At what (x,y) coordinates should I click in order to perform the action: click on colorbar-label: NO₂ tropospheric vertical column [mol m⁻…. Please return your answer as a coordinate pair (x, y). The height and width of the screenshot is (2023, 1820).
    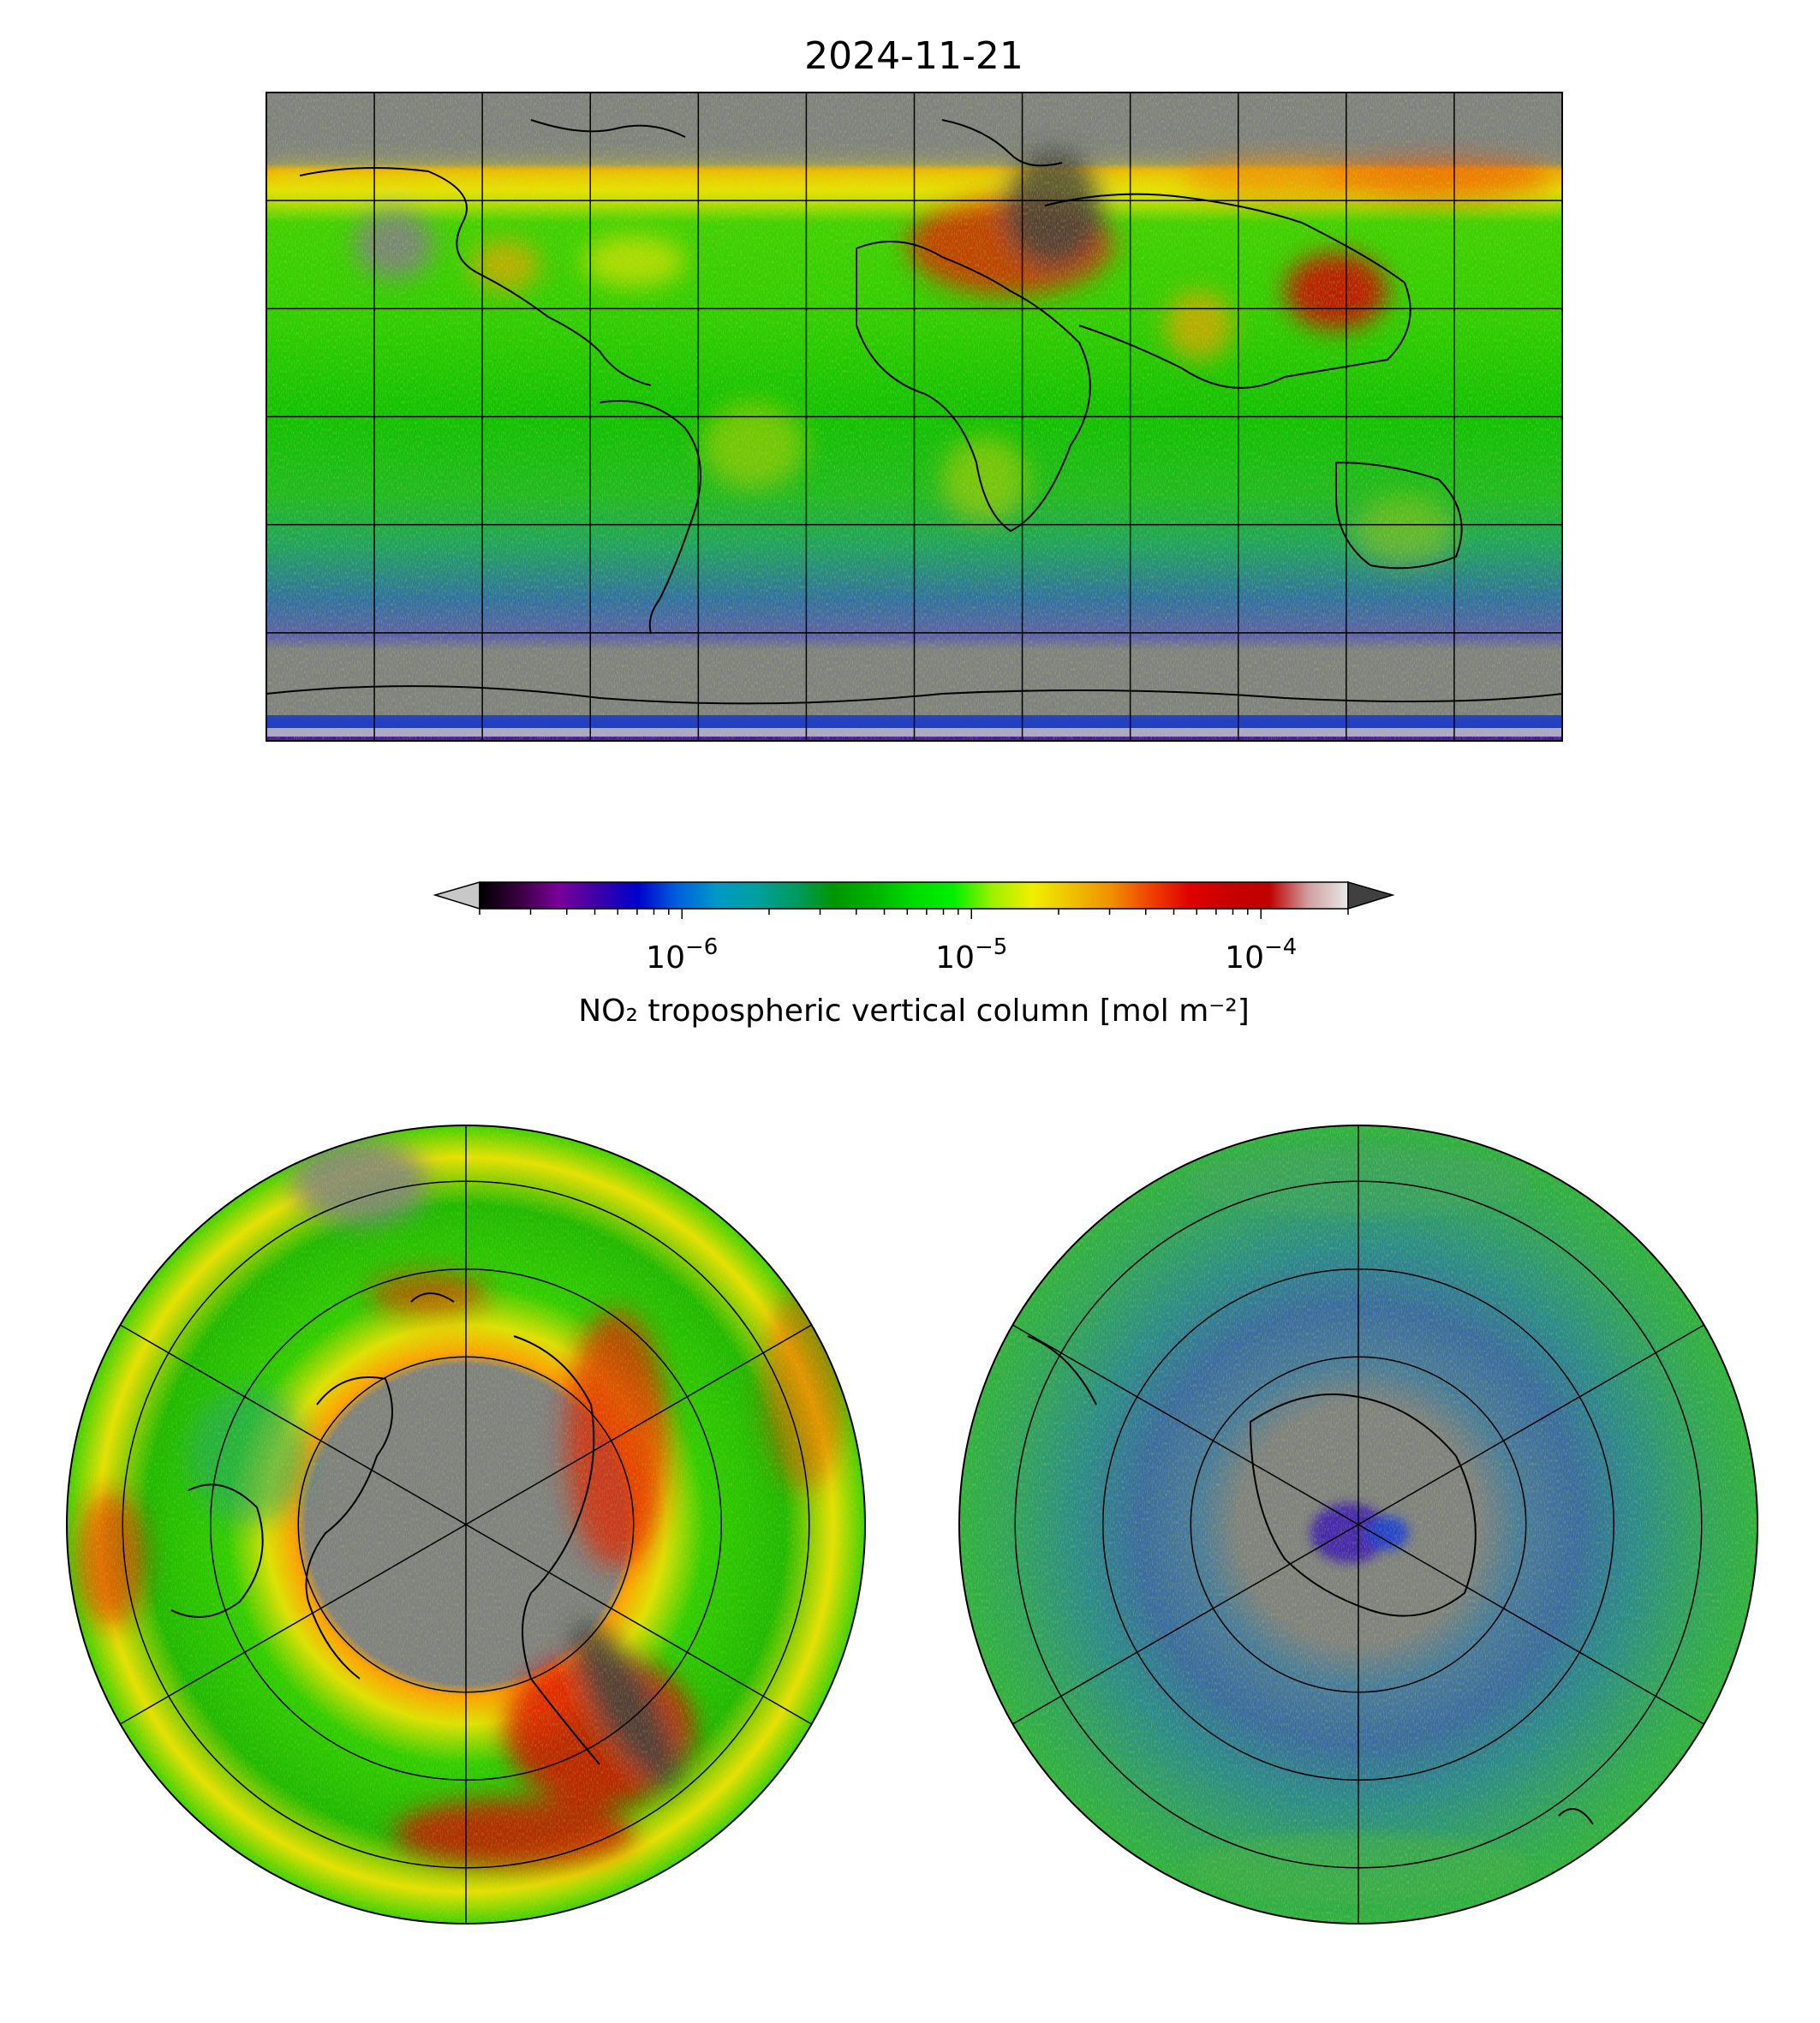
    Looking at the image, I should click on (914, 1011).